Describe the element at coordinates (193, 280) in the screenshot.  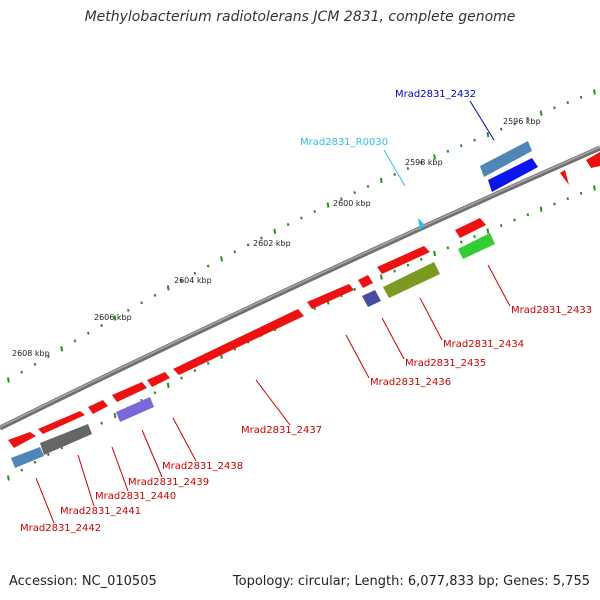
I see `scale-label: 2604 kbp` at that location.